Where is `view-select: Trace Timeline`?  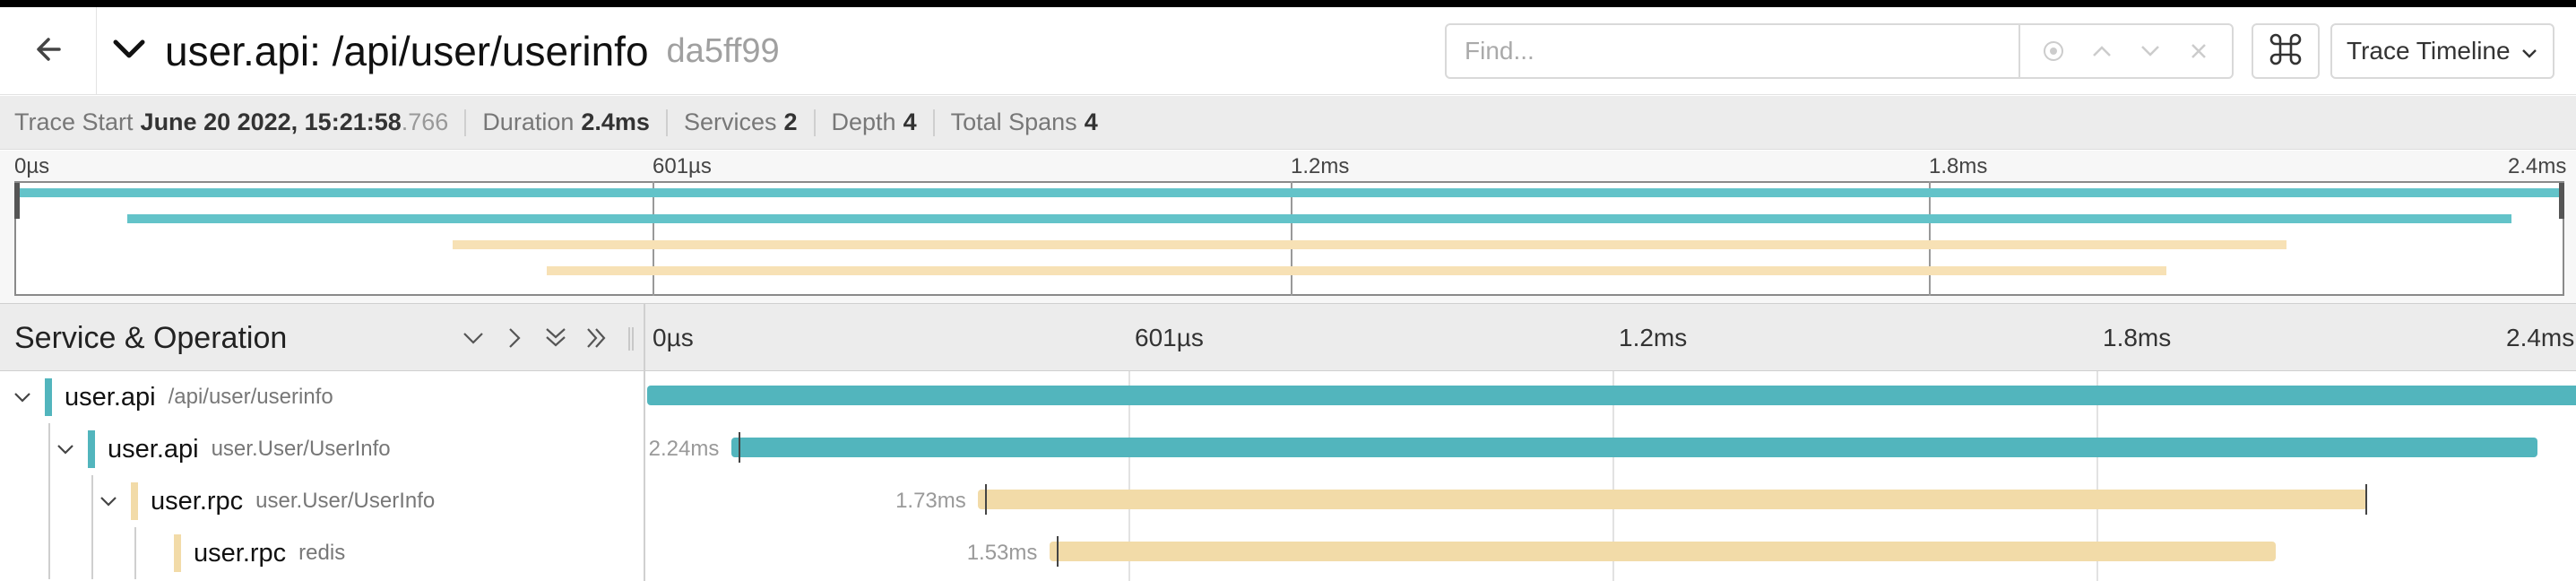 view-select: Trace Timeline is located at coordinates (2442, 51).